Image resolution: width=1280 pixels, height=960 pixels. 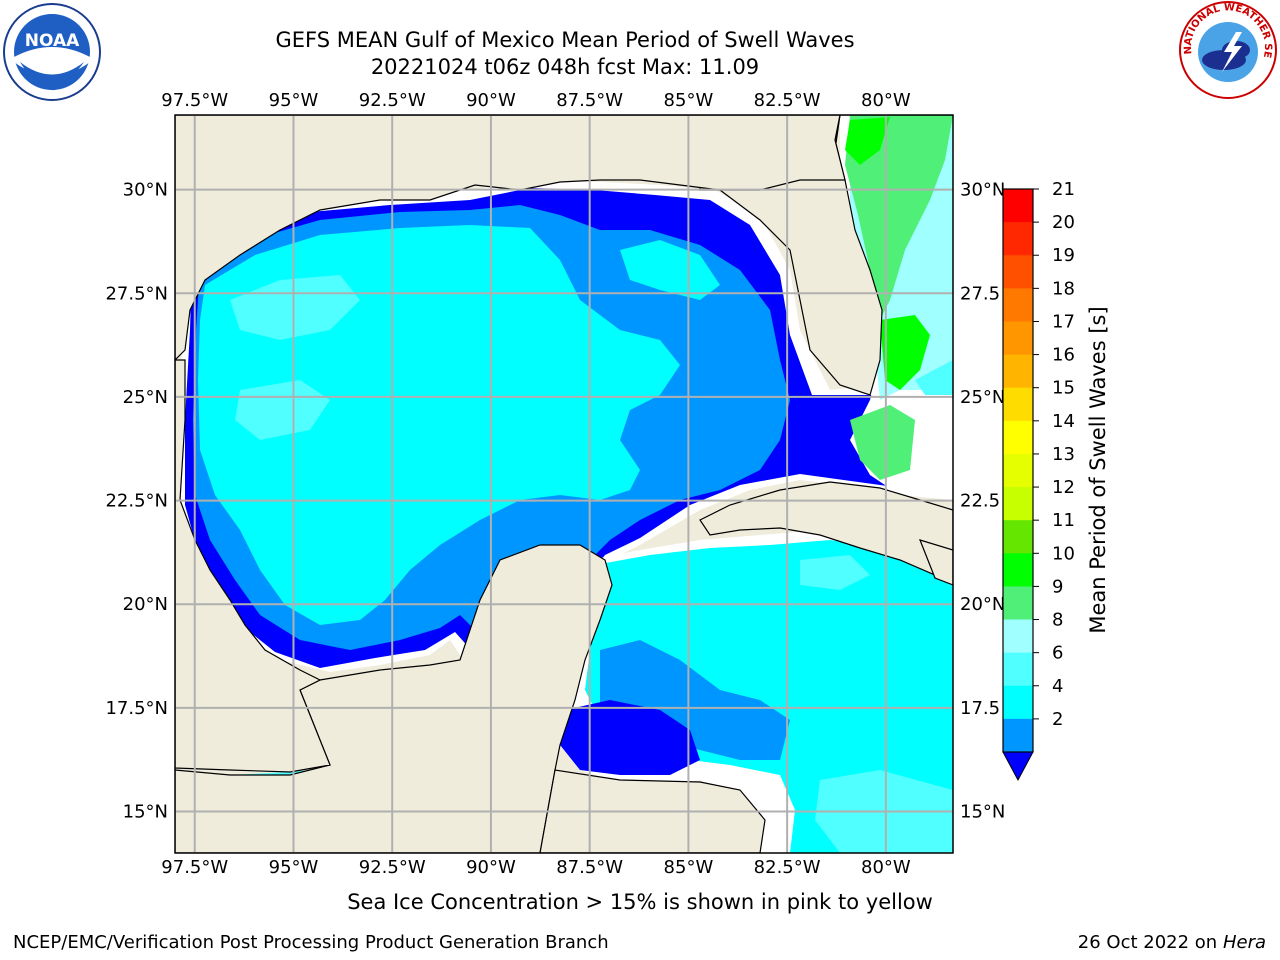 What do you see at coordinates (589, 100) in the screenshot?
I see `lon-label-top: 87.5°W` at bounding box center [589, 100].